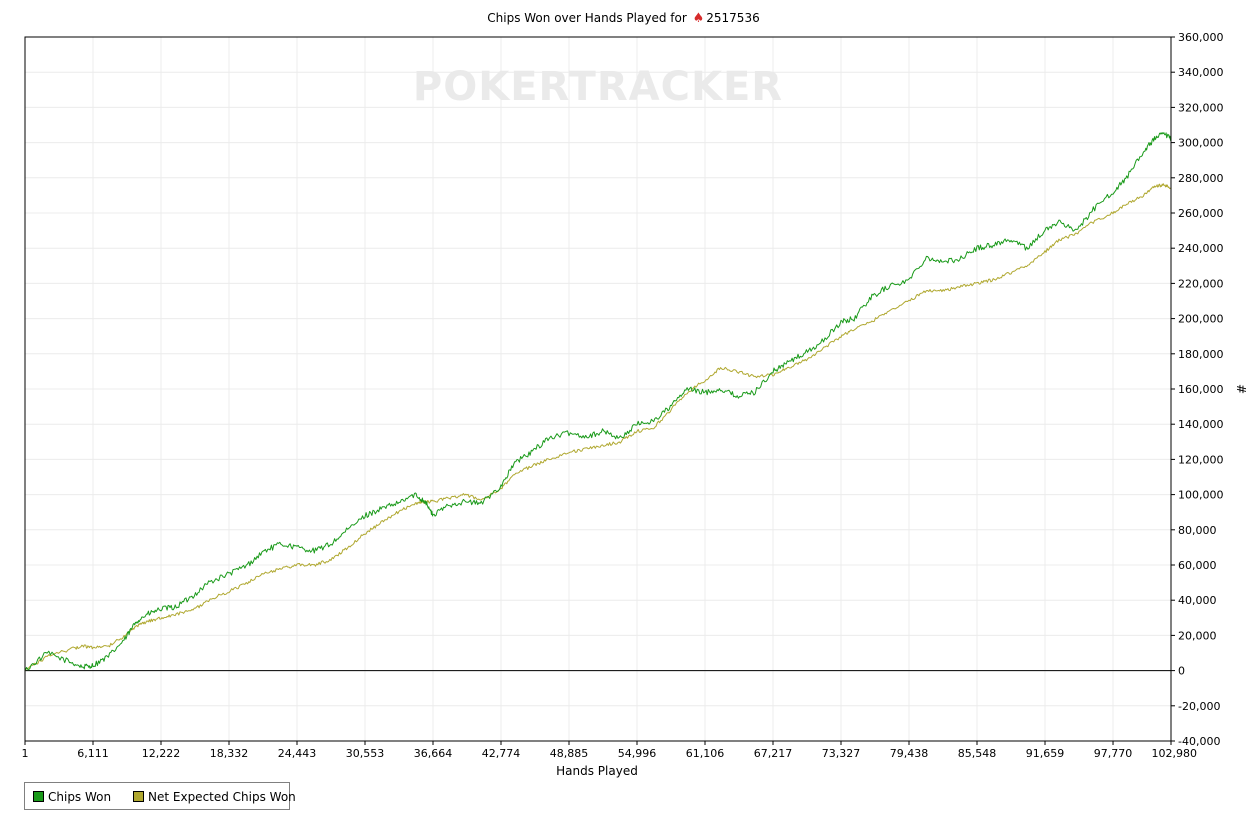  I want to click on y-tick-label: 80,000, so click(1197, 530).